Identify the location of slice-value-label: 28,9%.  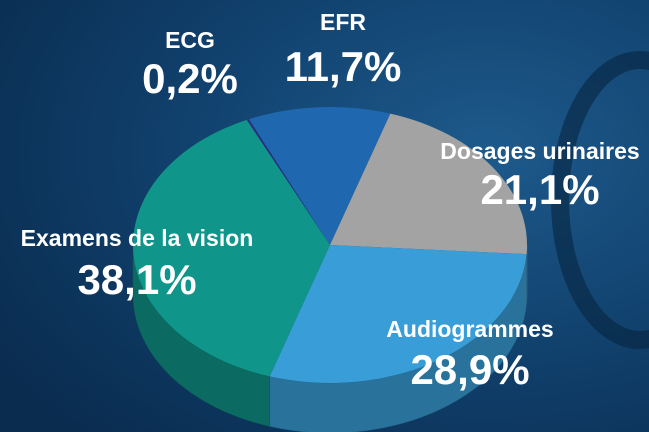
(469, 369).